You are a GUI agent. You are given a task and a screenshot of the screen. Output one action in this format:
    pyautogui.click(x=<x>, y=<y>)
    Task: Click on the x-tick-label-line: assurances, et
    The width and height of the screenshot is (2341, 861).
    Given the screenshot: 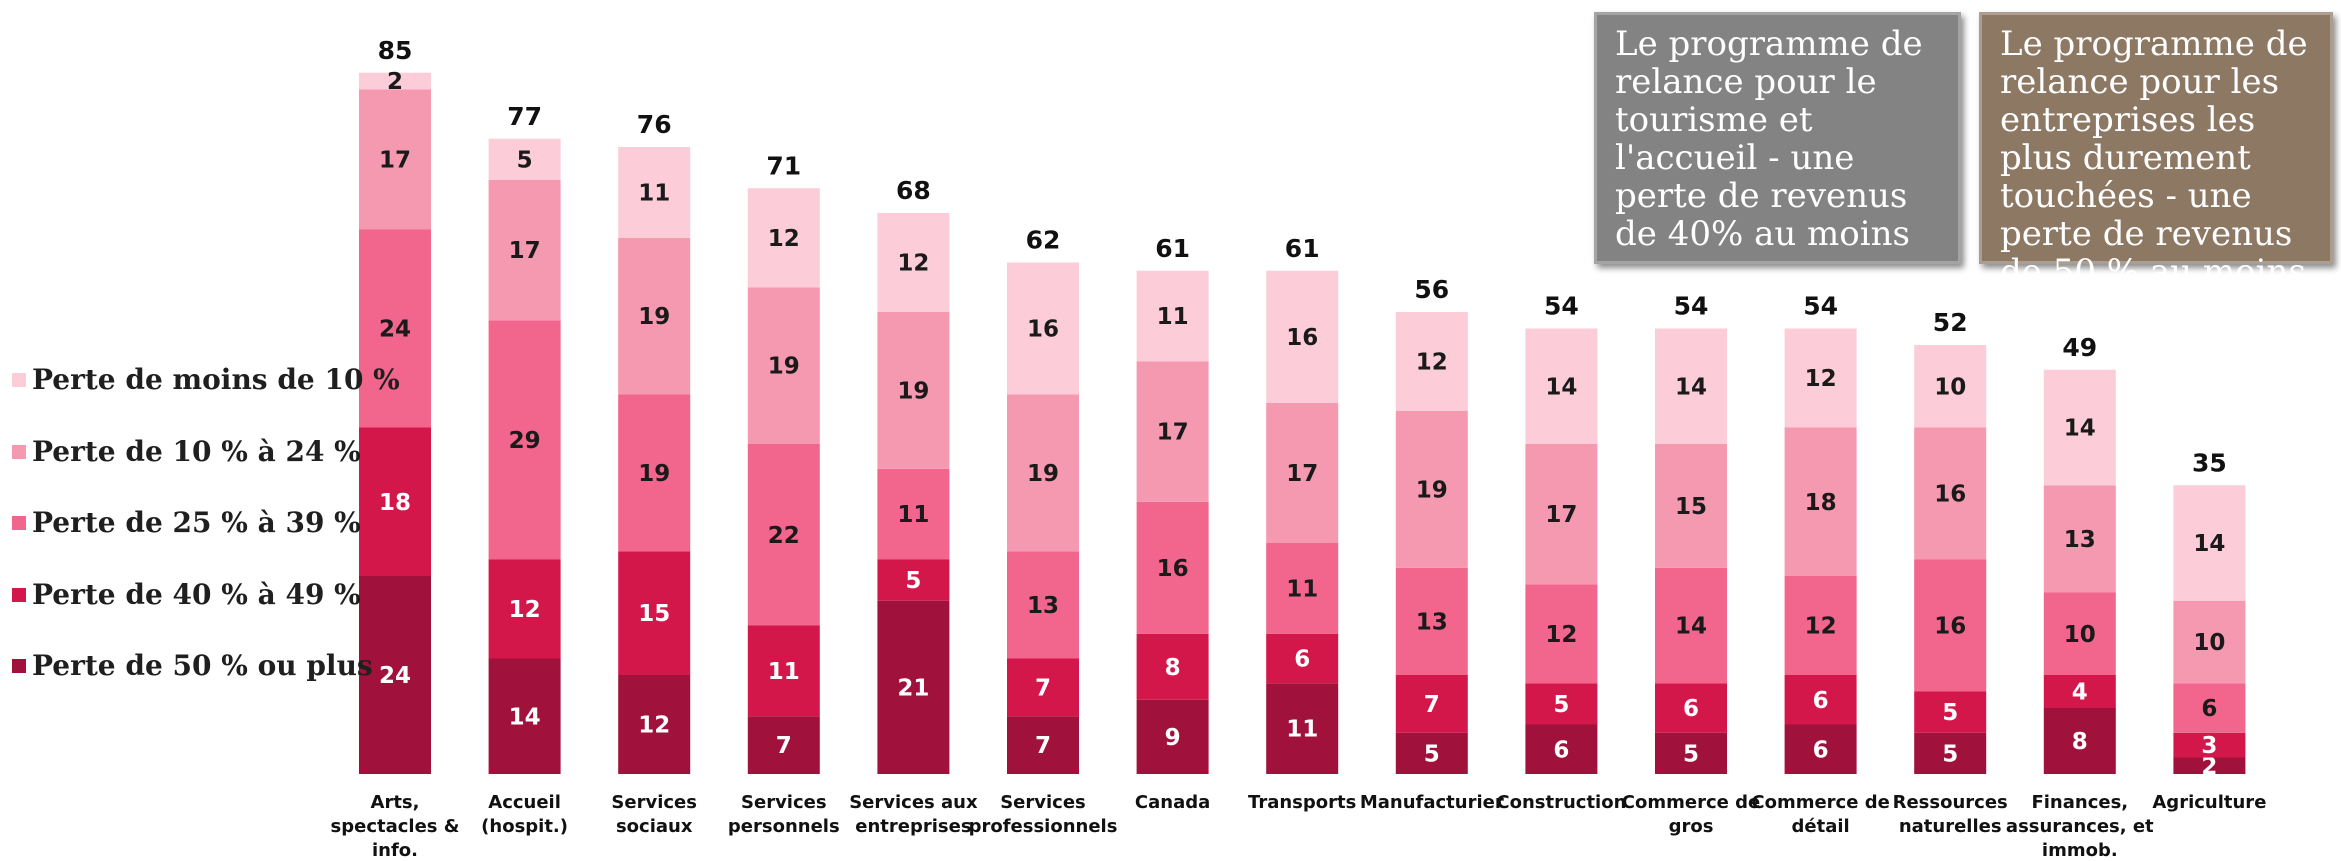 What is the action you would take?
    pyautogui.click(x=2080, y=826)
    